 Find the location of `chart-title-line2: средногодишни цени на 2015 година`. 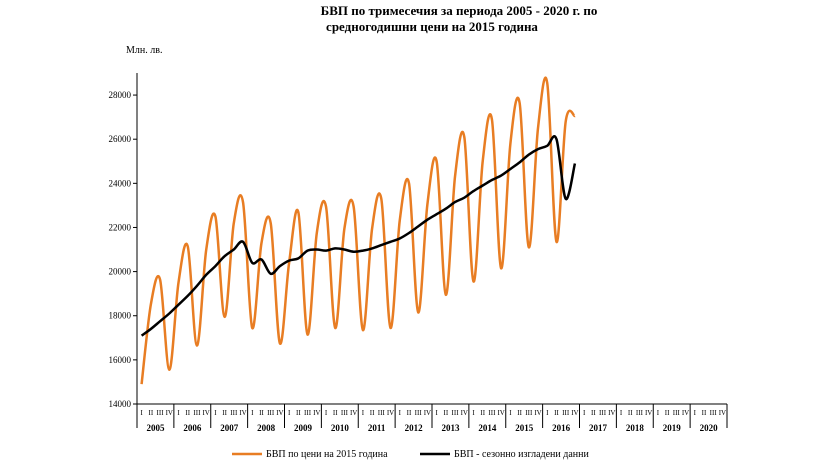

chart-title-line2: средногодишни цени на 2015 година is located at coordinates (432, 26).